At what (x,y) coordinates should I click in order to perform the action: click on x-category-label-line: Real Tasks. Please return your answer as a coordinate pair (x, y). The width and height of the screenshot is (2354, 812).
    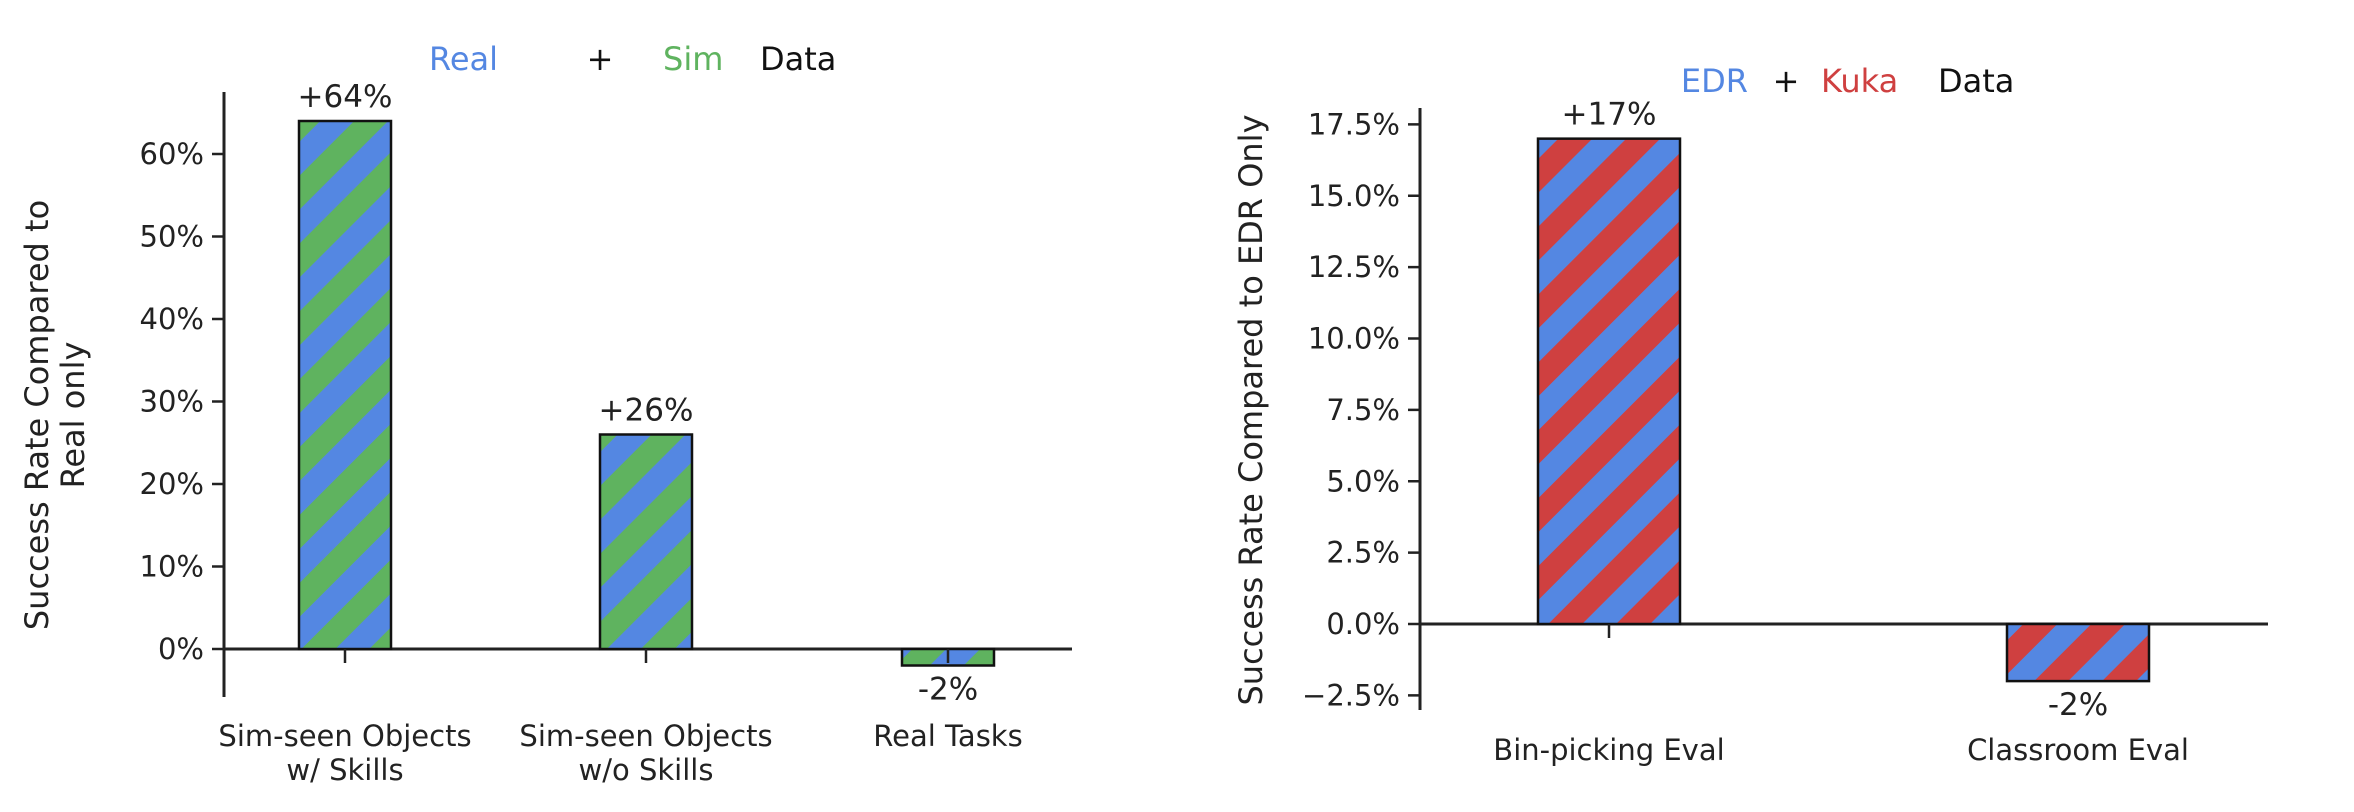
    Looking at the image, I should click on (947, 736).